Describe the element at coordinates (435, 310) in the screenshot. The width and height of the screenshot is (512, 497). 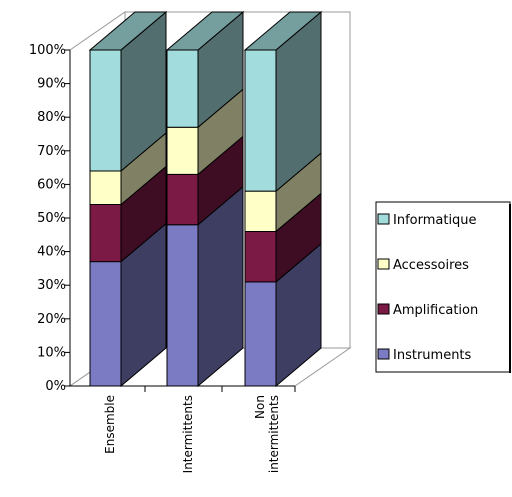
I see `legend-label-amplification: Amplification` at that location.